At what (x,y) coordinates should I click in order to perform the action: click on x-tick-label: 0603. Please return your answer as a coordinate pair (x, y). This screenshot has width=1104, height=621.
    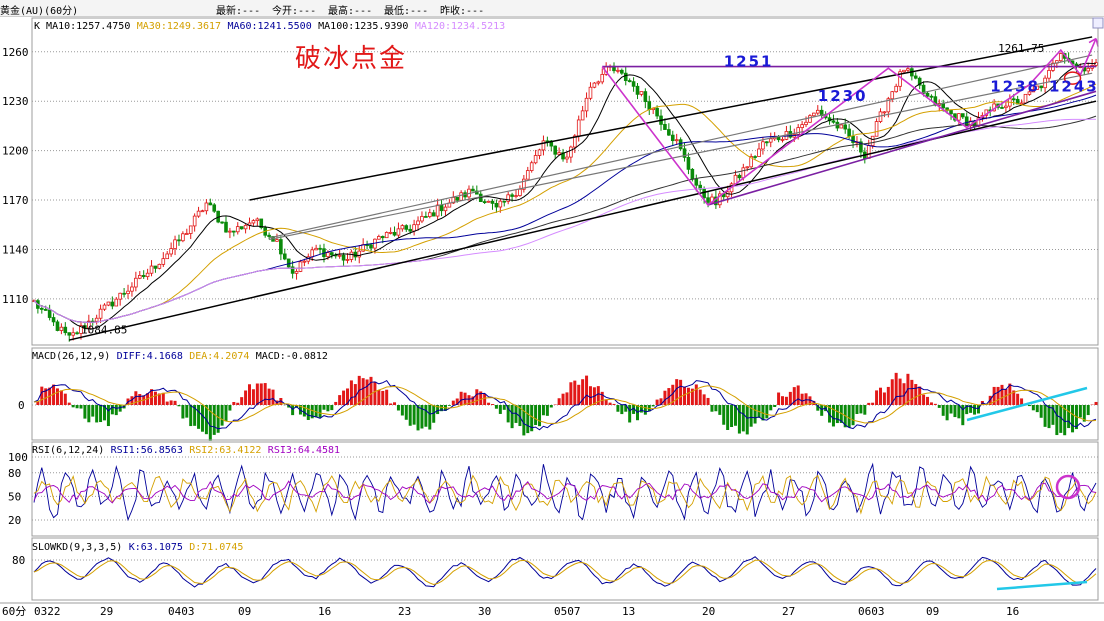
    Looking at the image, I should click on (871, 611).